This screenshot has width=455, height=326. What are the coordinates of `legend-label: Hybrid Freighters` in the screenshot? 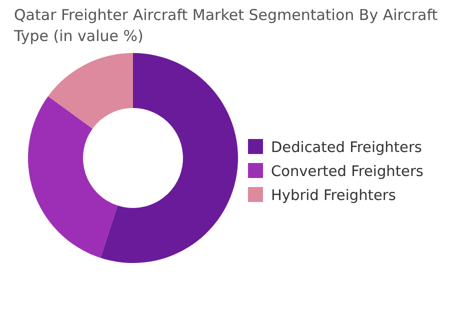 It's located at (333, 196).